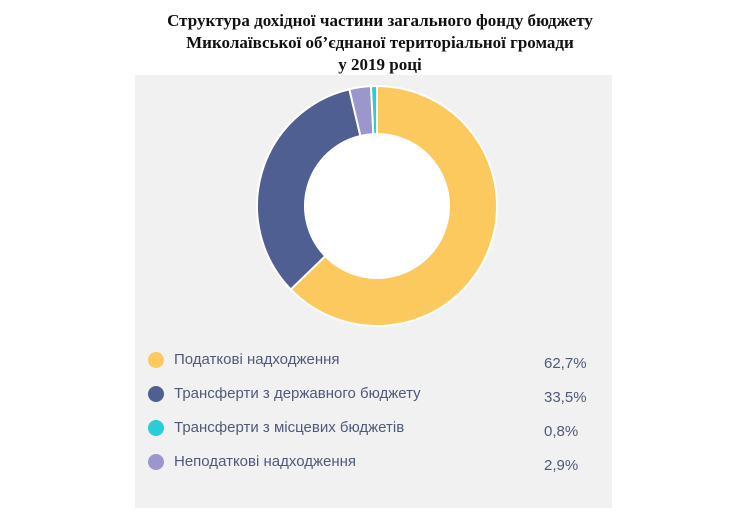 Image resolution: width=750 pixels, height=530 pixels. I want to click on legend-label: Трансферти з державного бюджету, so click(297, 393).